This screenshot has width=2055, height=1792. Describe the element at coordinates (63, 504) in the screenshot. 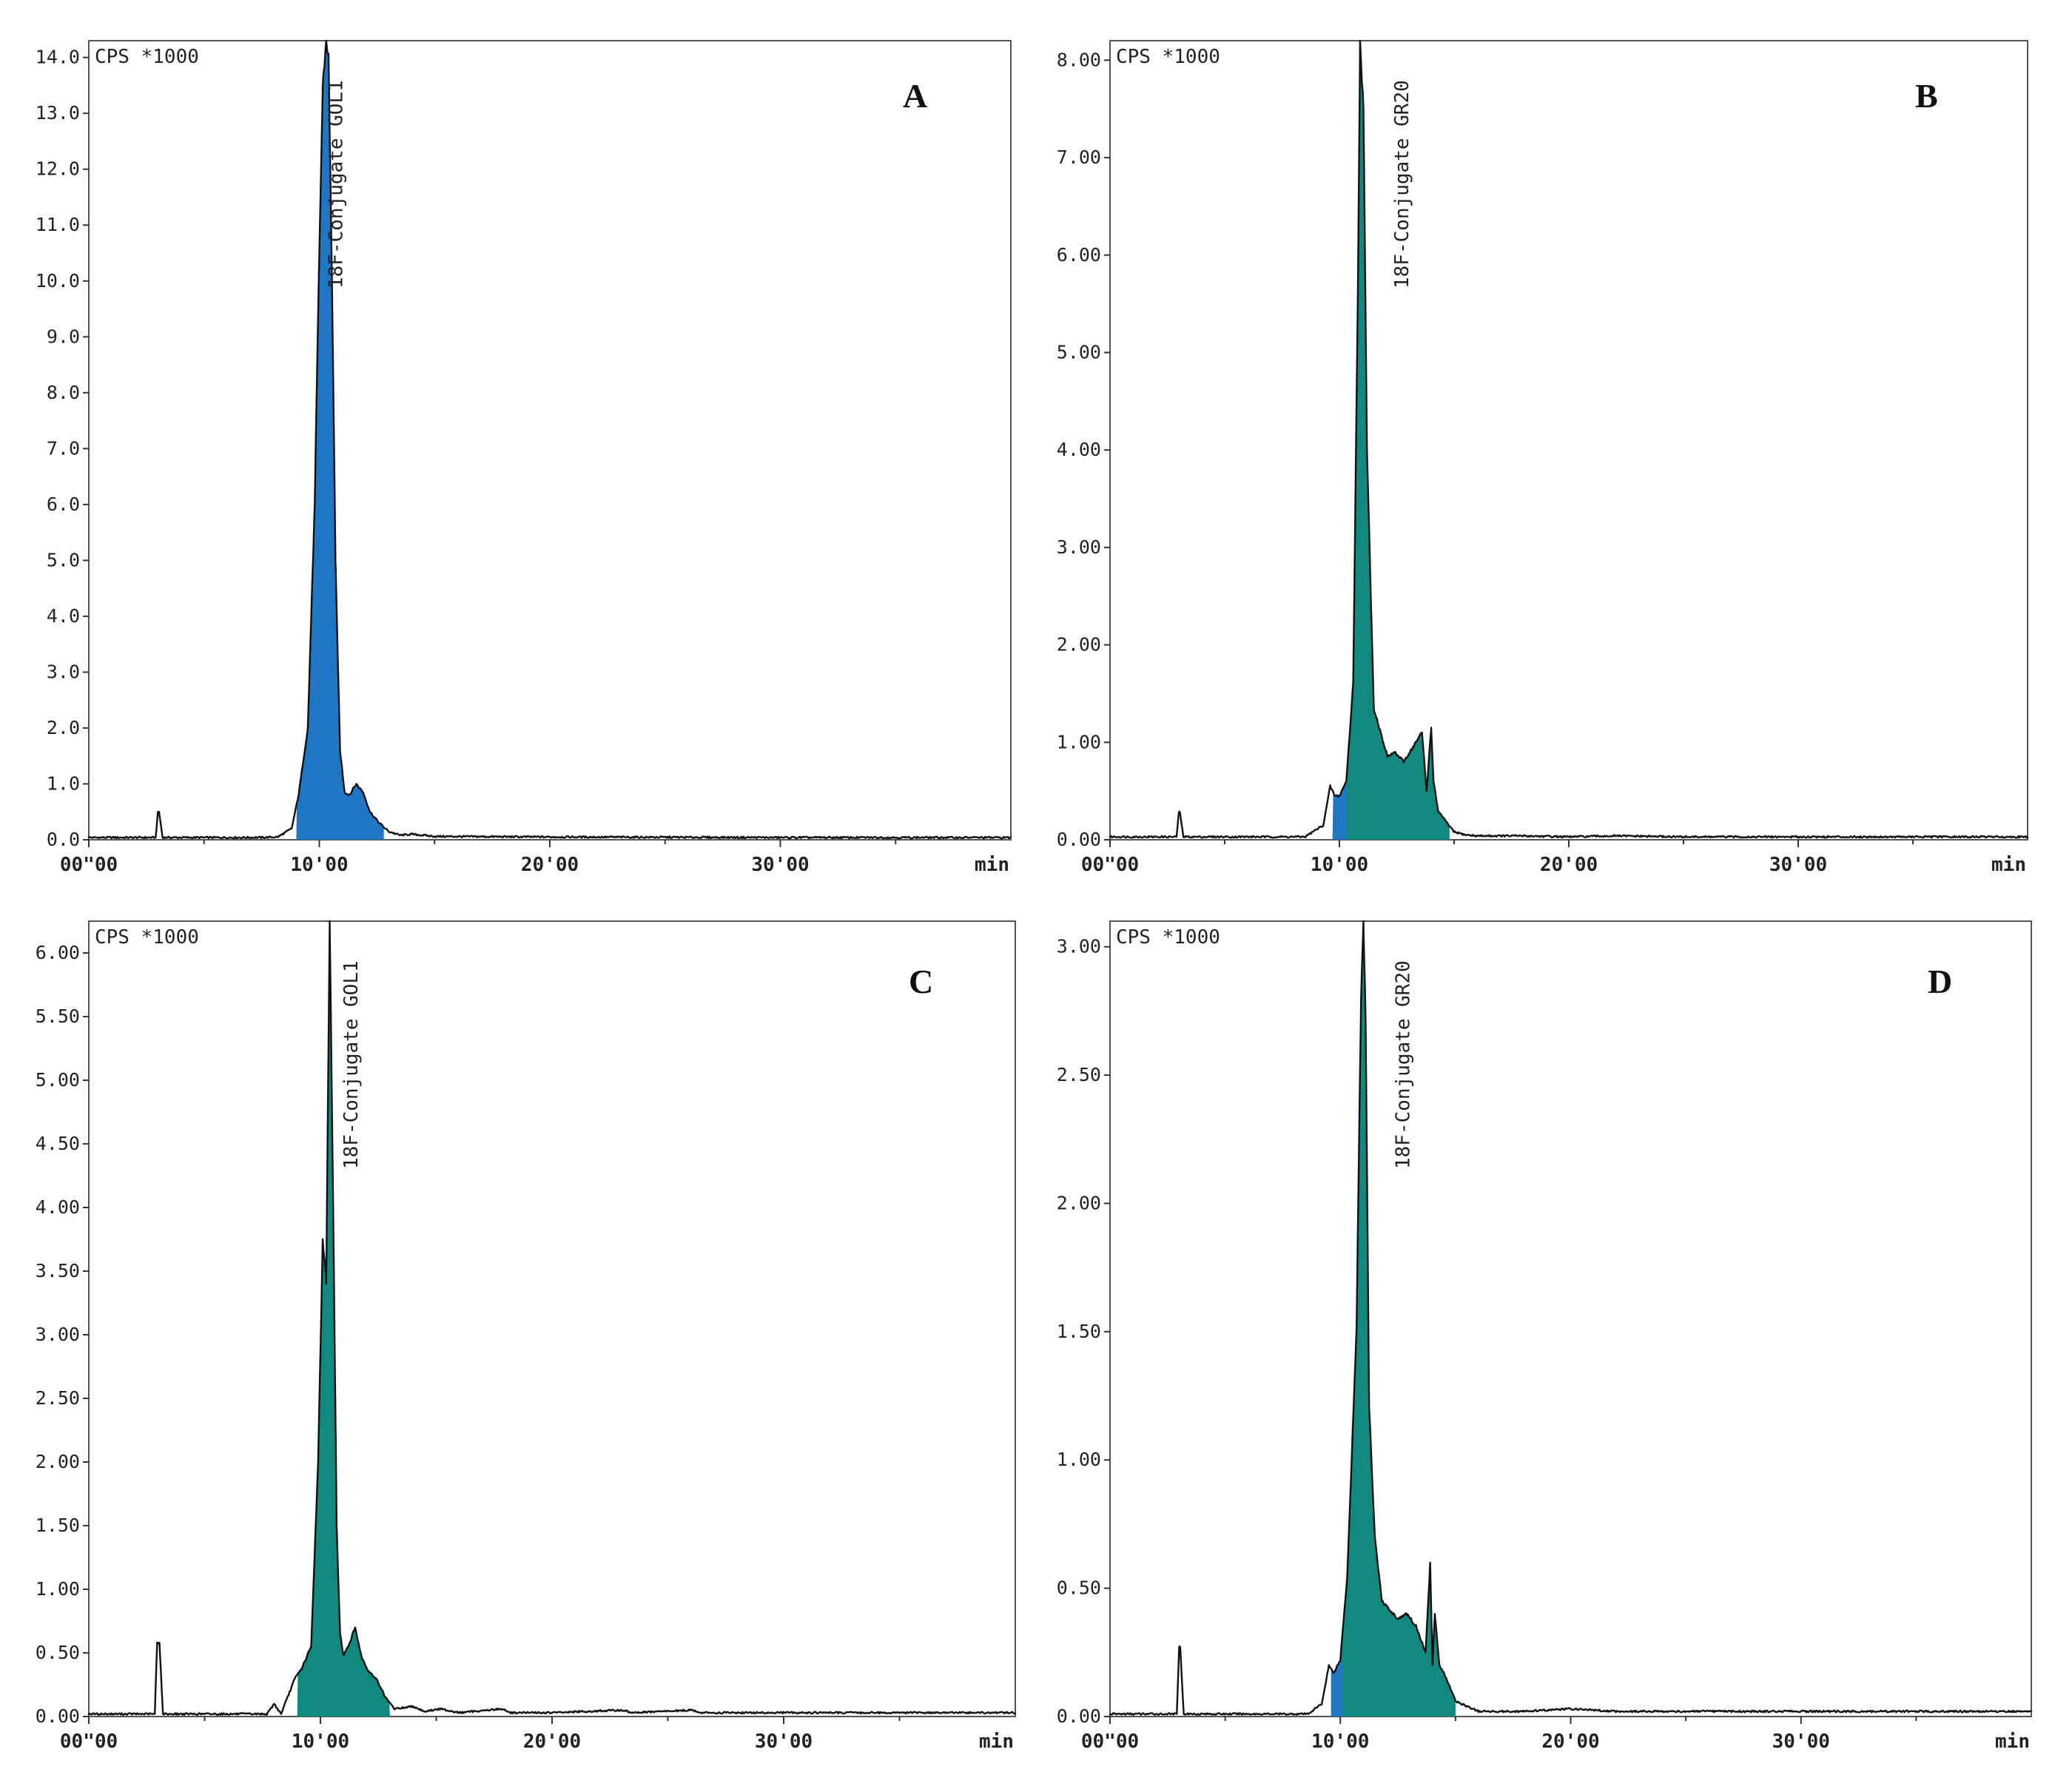

I see `y-tick-label: 6.0` at that location.